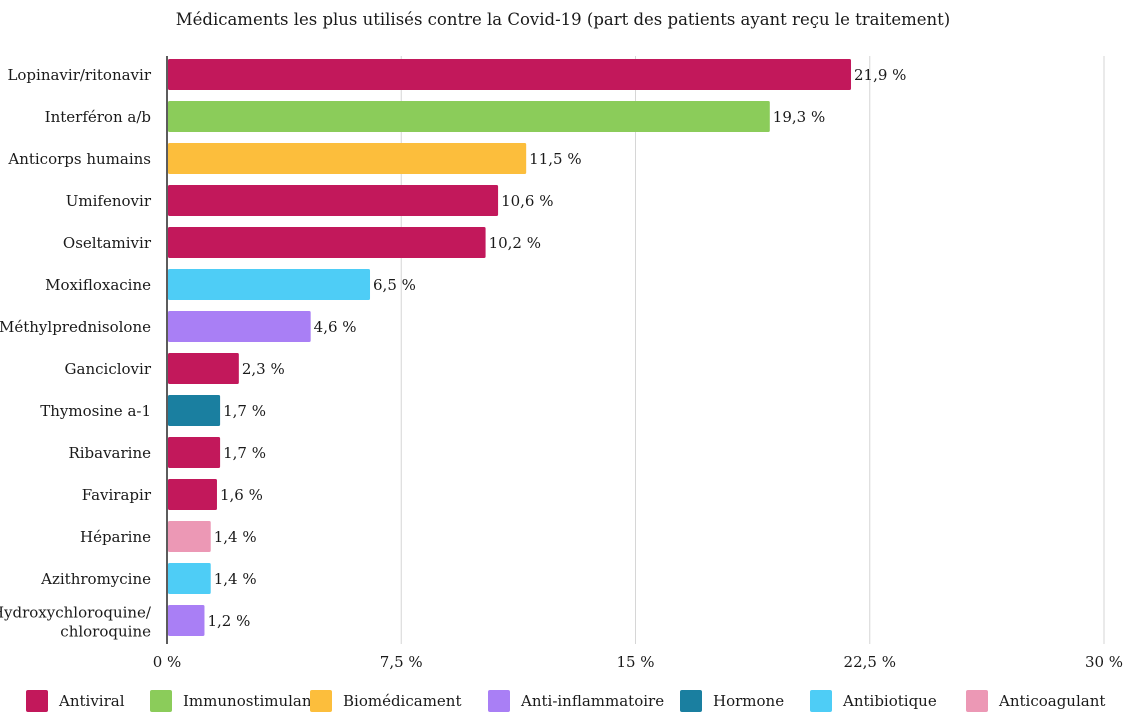 This screenshot has height=722, width=1126. What do you see at coordinates (402, 701) in the screenshot?
I see `legend-label: Biomédicament` at bounding box center [402, 701].